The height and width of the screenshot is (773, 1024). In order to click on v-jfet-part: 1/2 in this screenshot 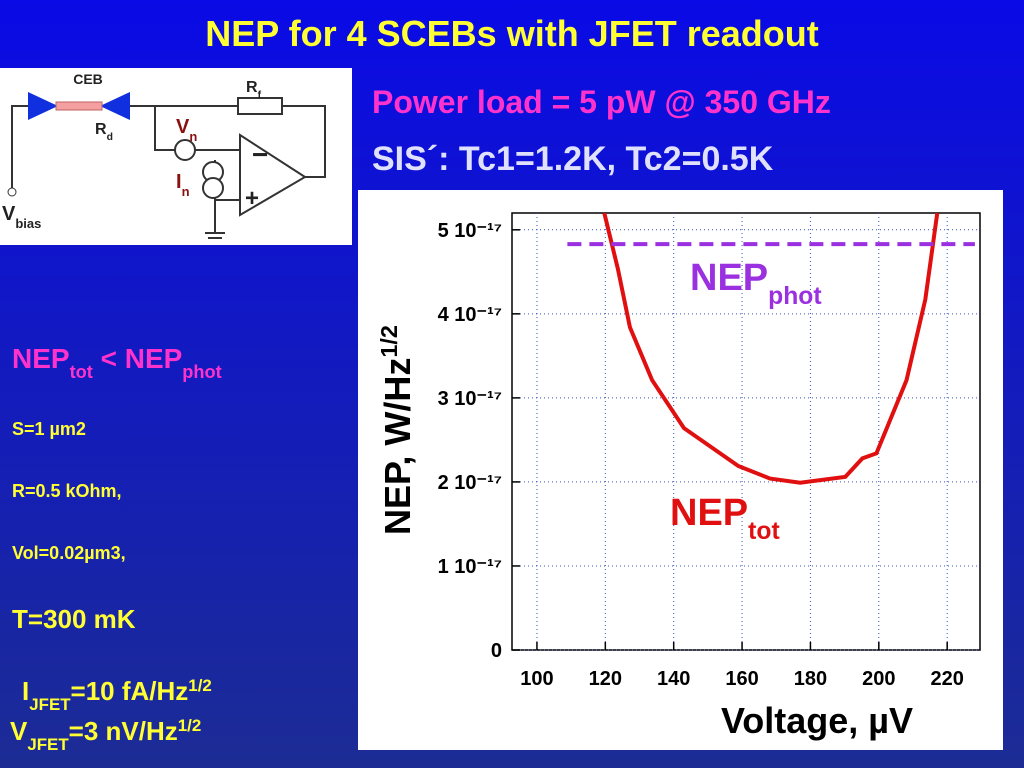, I will do `click(189, 725)`.